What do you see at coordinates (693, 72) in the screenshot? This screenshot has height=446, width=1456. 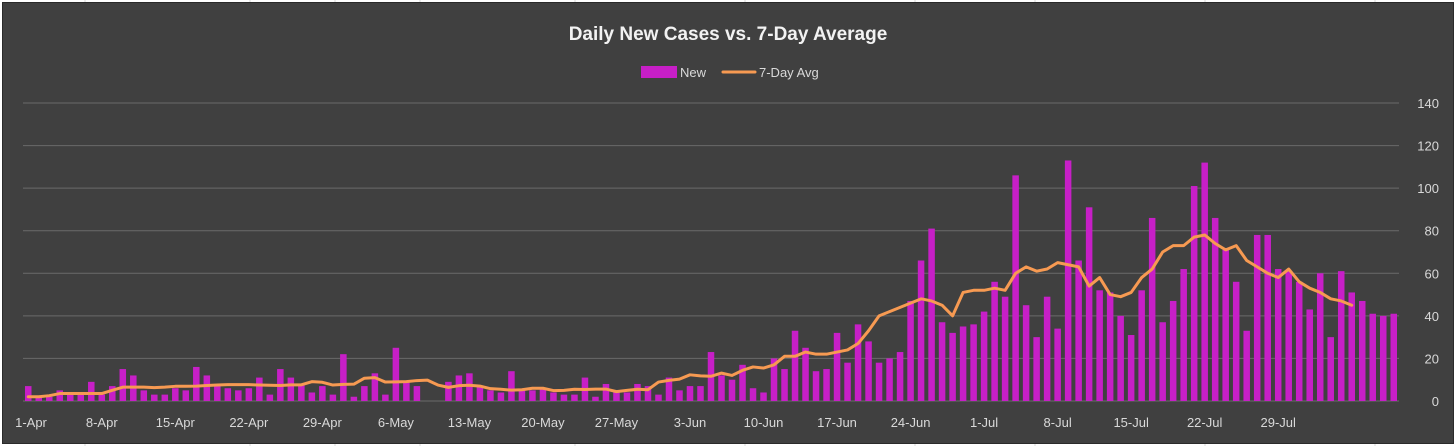 I see `legend-label-new: New` at bounding box center [693, 72].